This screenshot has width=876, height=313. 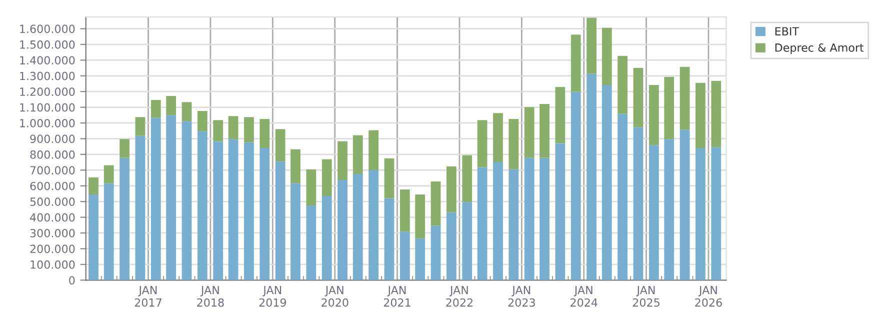 What do you see at coordinates (47, 107) in the screenshot?
I see `y-tick-label: 1.100.000` at bounding box center [47, 107].